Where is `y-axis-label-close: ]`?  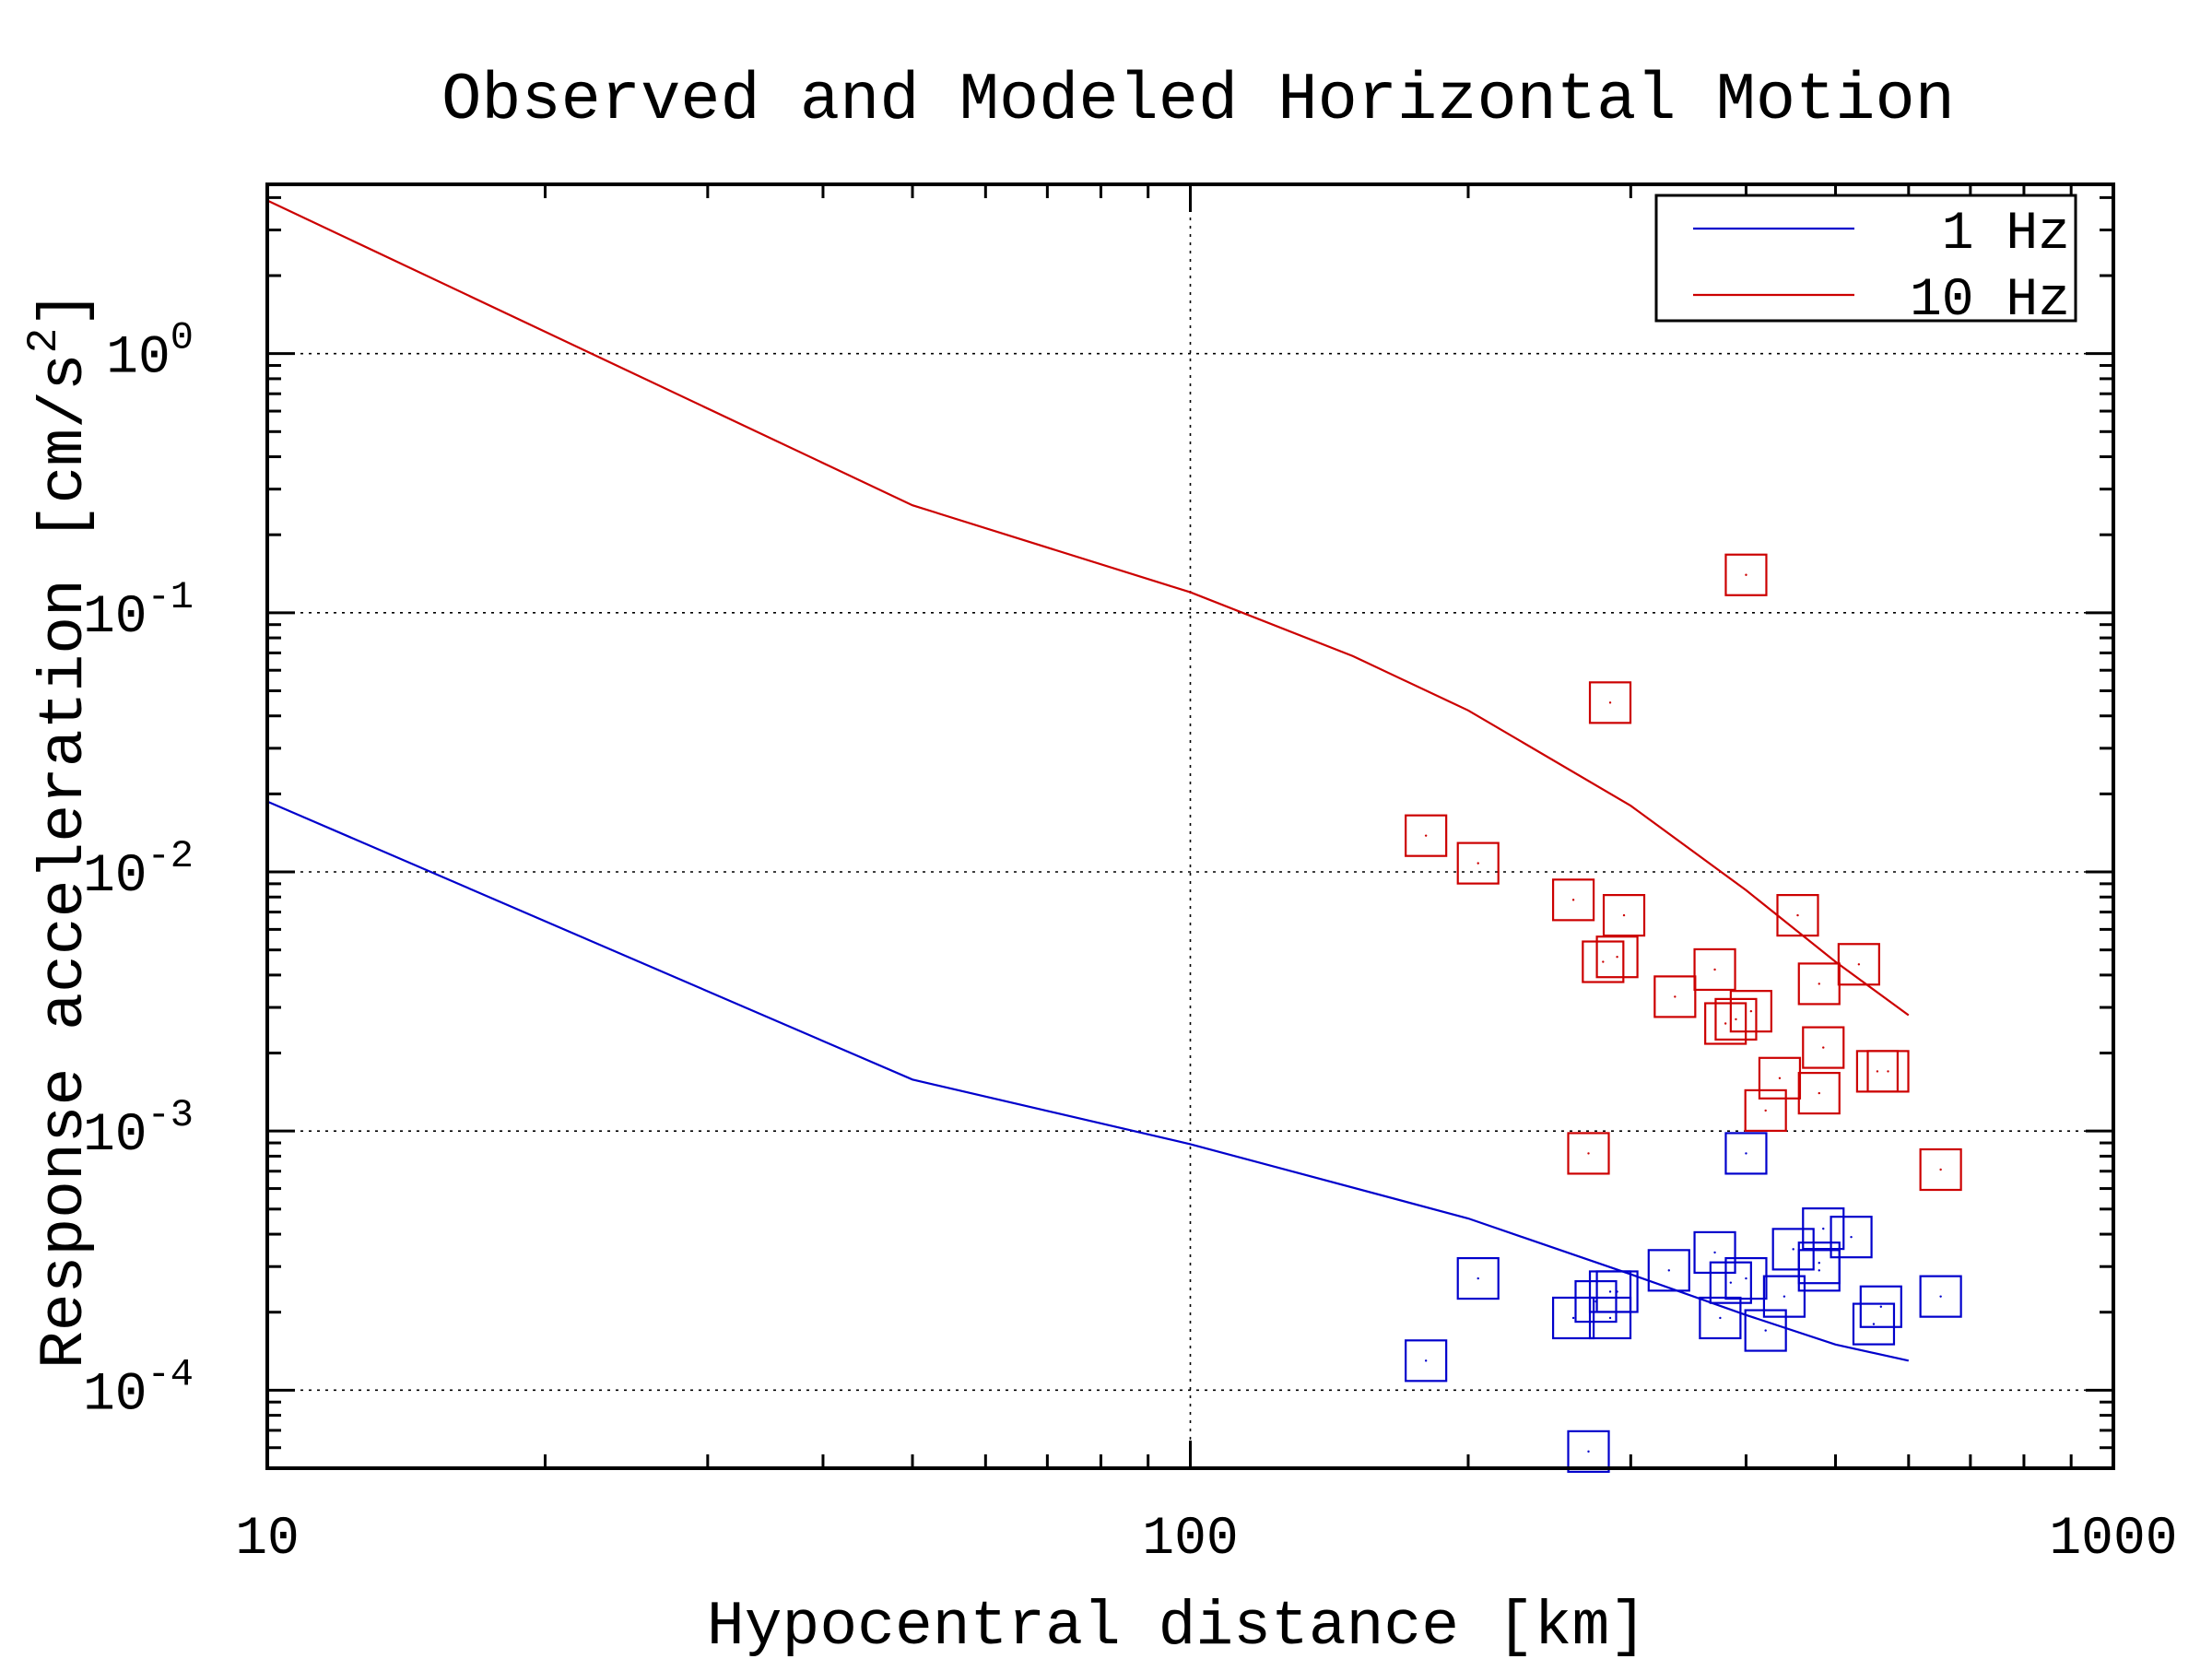 y-axis-label-close: ] is located at coordinates (64, 309).